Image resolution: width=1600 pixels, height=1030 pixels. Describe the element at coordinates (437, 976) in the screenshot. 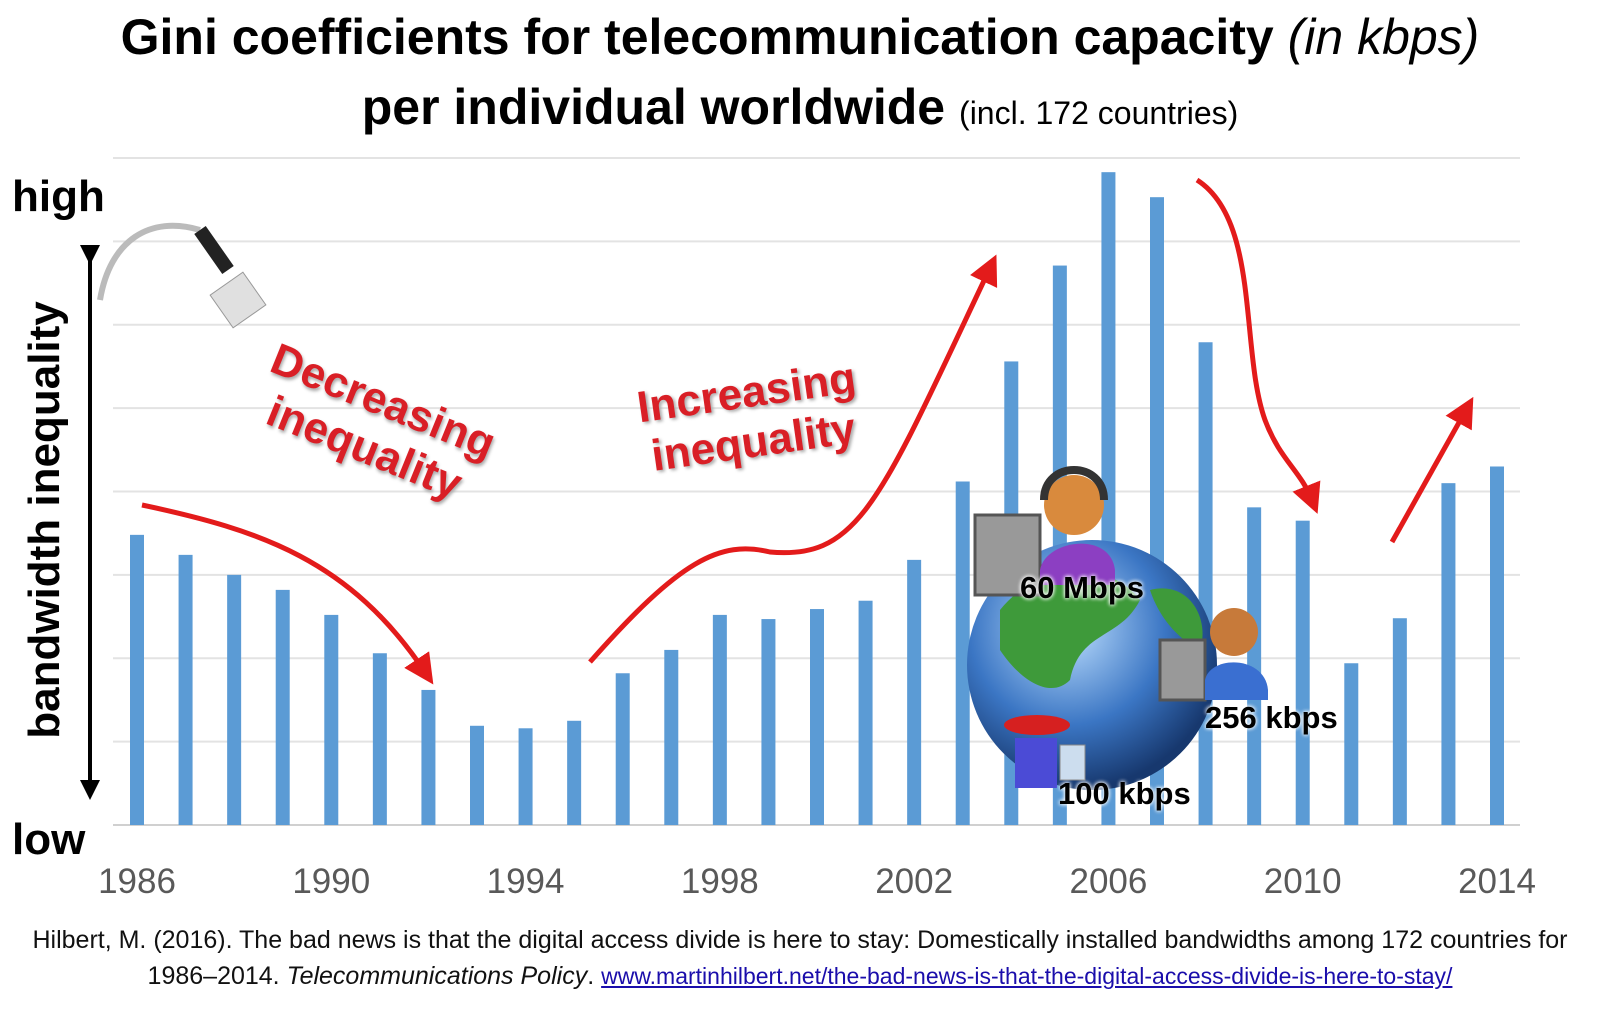

I see `citation-journal: Telecommunications Policy` at that location.